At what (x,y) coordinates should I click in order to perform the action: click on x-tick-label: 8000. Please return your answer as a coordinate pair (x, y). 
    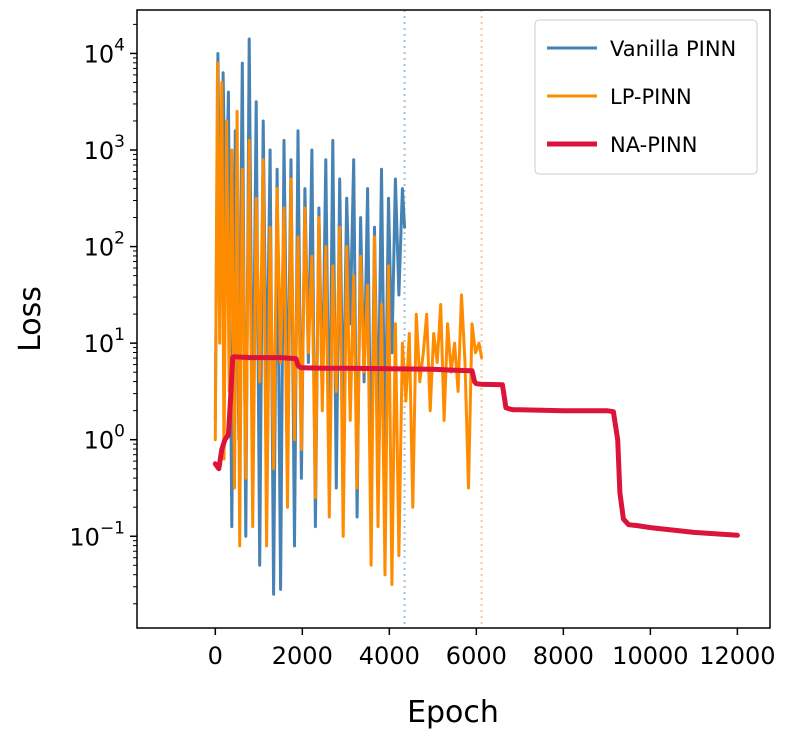
    Looking at the image, I should click on (563, 656).